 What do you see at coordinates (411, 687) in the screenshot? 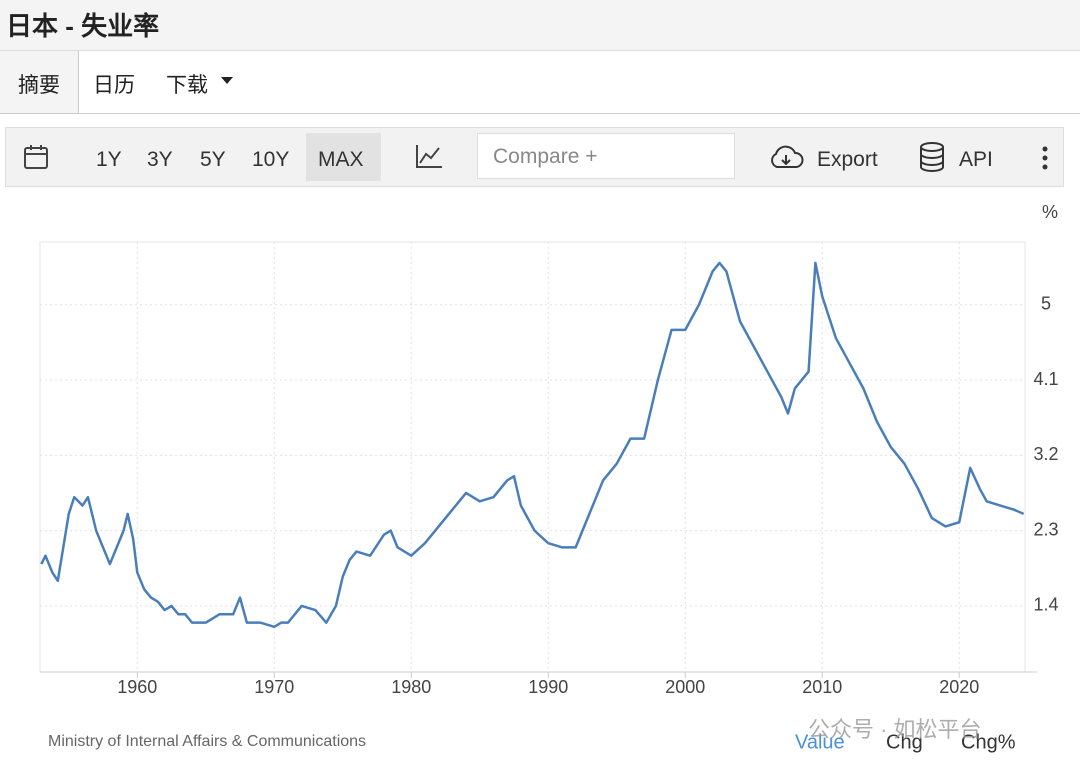
I see `x-tick-label: 1980` at bounding box center [411, 687].